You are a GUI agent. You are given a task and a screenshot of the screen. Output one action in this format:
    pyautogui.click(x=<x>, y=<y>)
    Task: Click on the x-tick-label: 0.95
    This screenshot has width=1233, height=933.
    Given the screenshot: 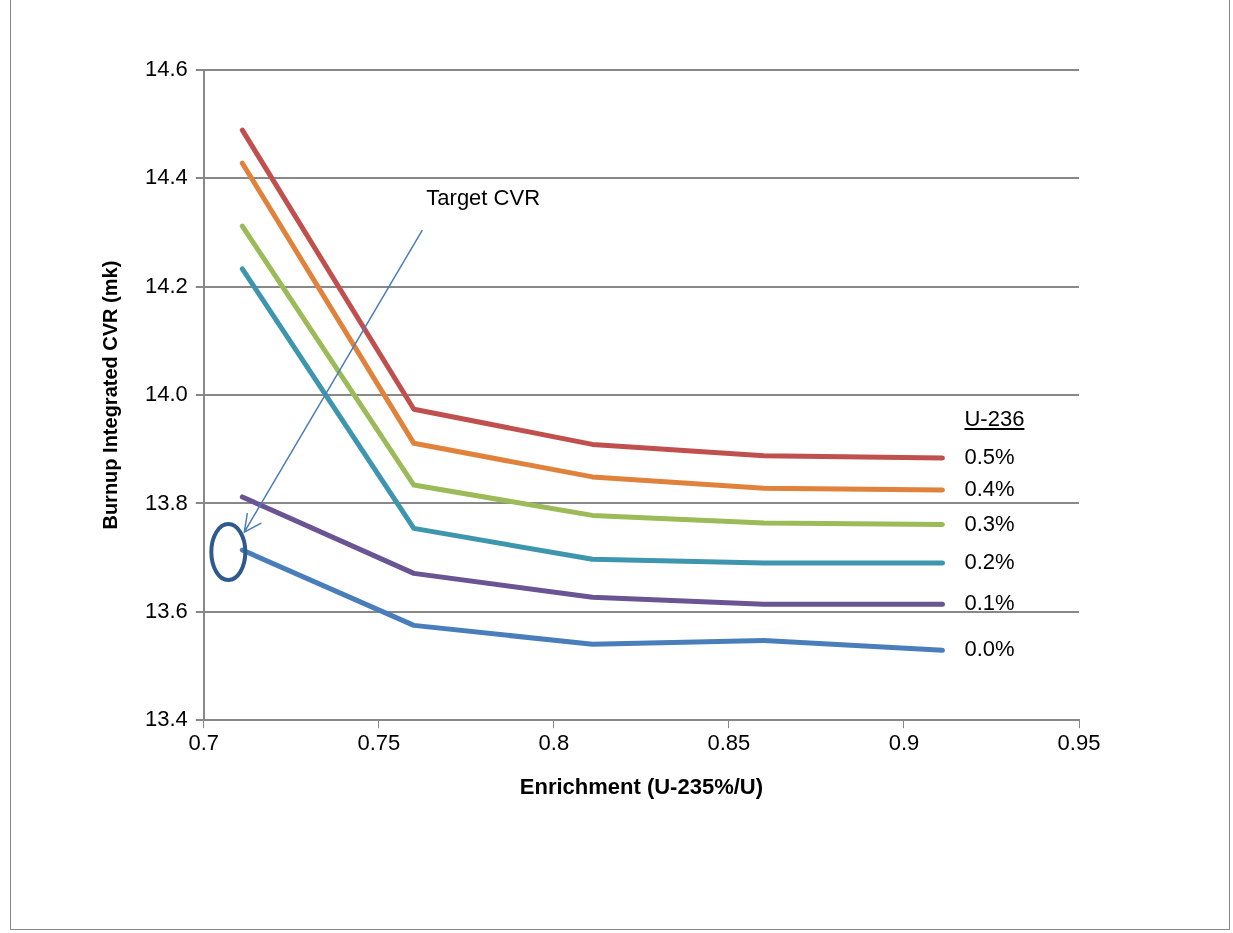 What is the action you would take?
    pyautogui.click(x=1079, y=743)
    